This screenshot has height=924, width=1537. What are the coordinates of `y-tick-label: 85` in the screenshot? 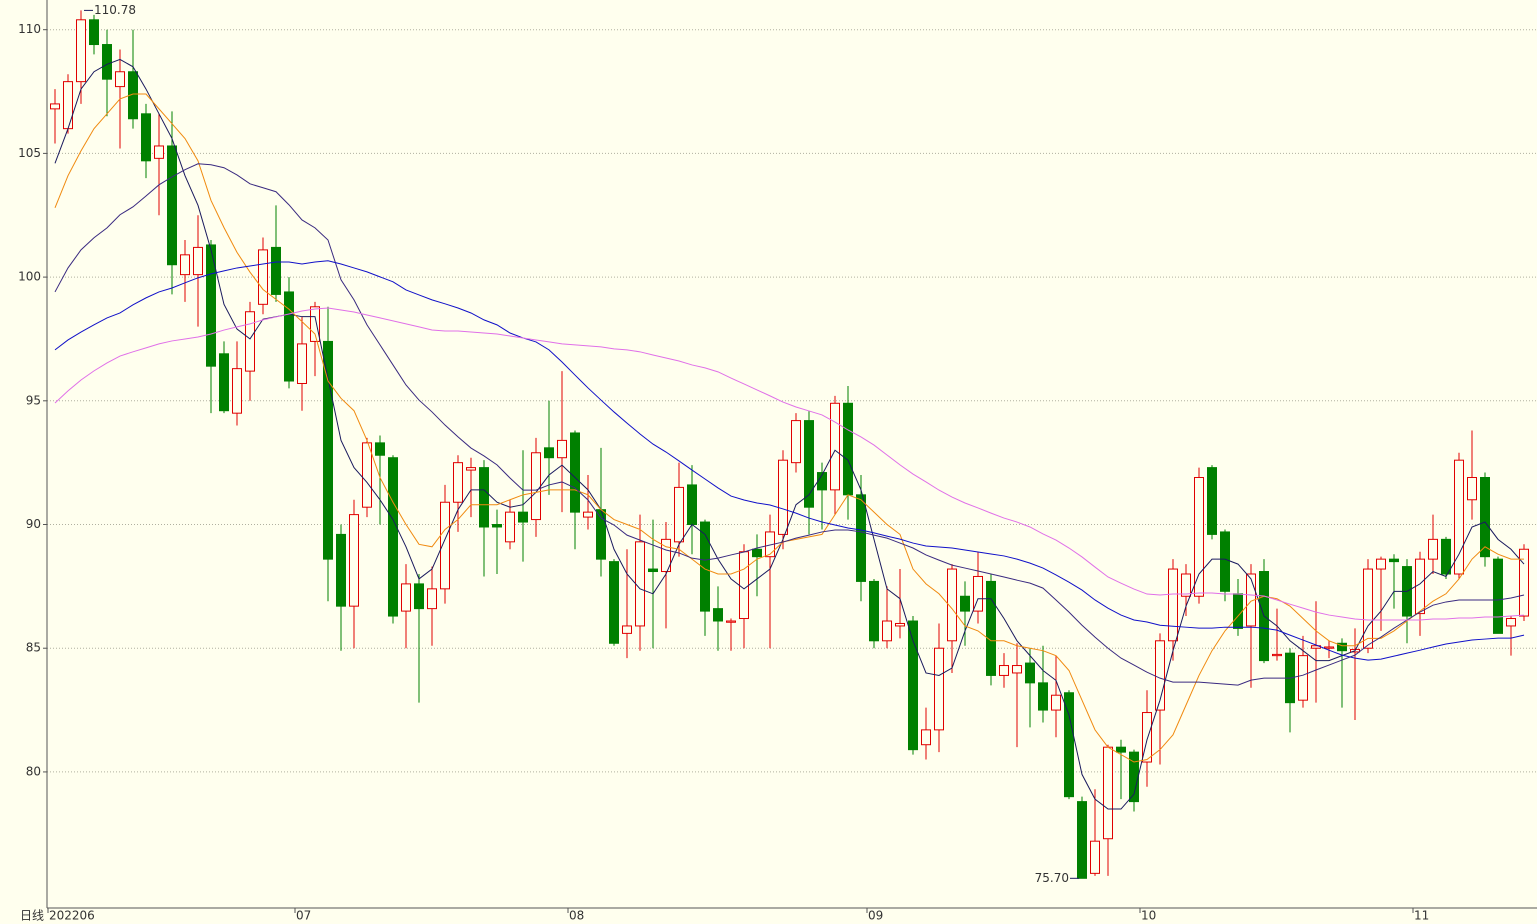 It's located at (33, 648).